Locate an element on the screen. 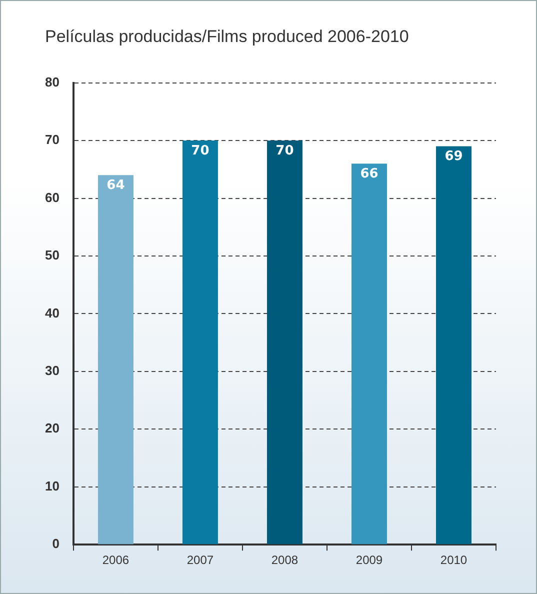 Image resolution: width=537 pixels, height=594 pixels. y-tick-label: 60 is located at coordinates (52, 197).